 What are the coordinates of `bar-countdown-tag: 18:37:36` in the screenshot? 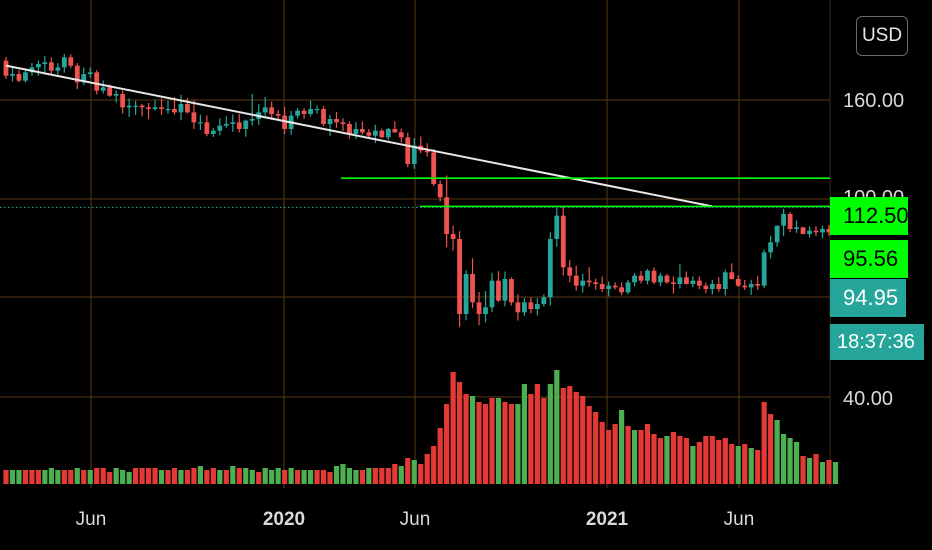 It's located at (877, 342).